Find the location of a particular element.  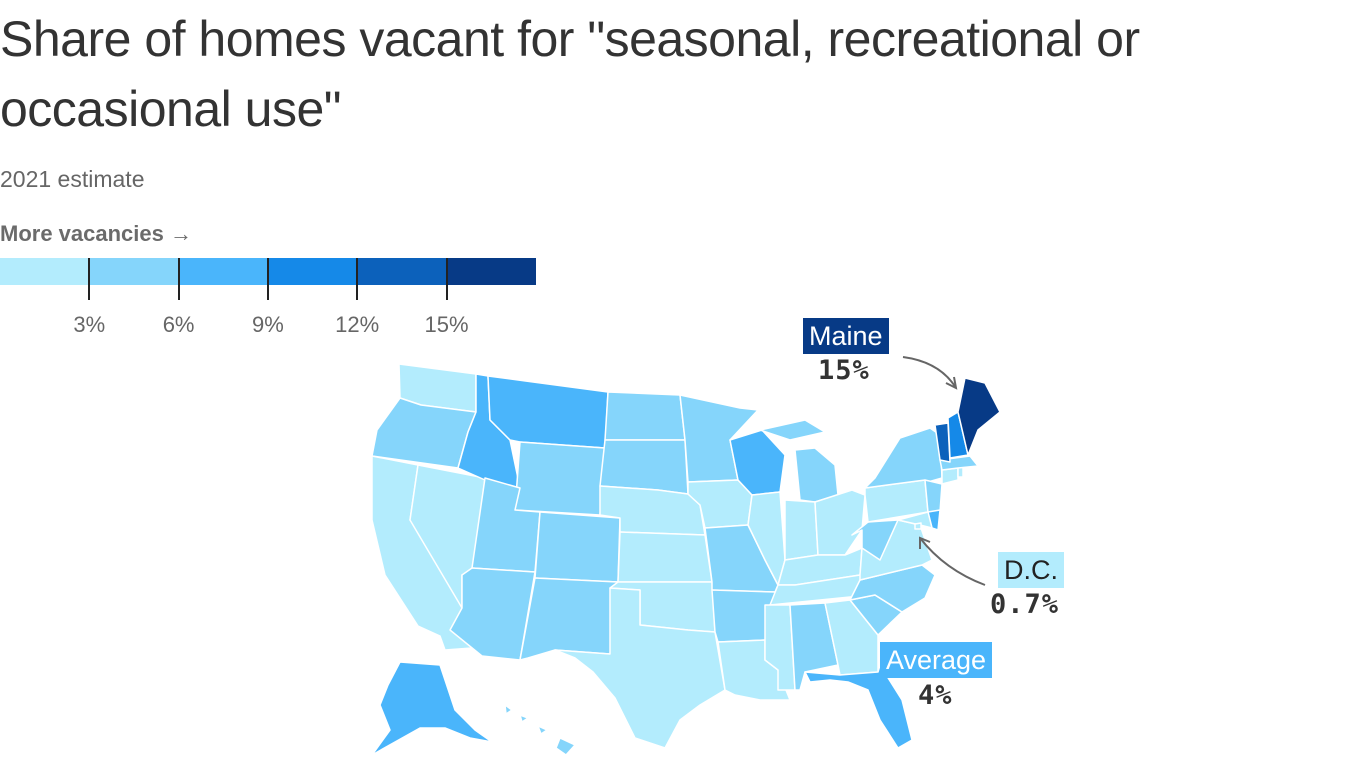

state-az is located at coordinates (492, 614).